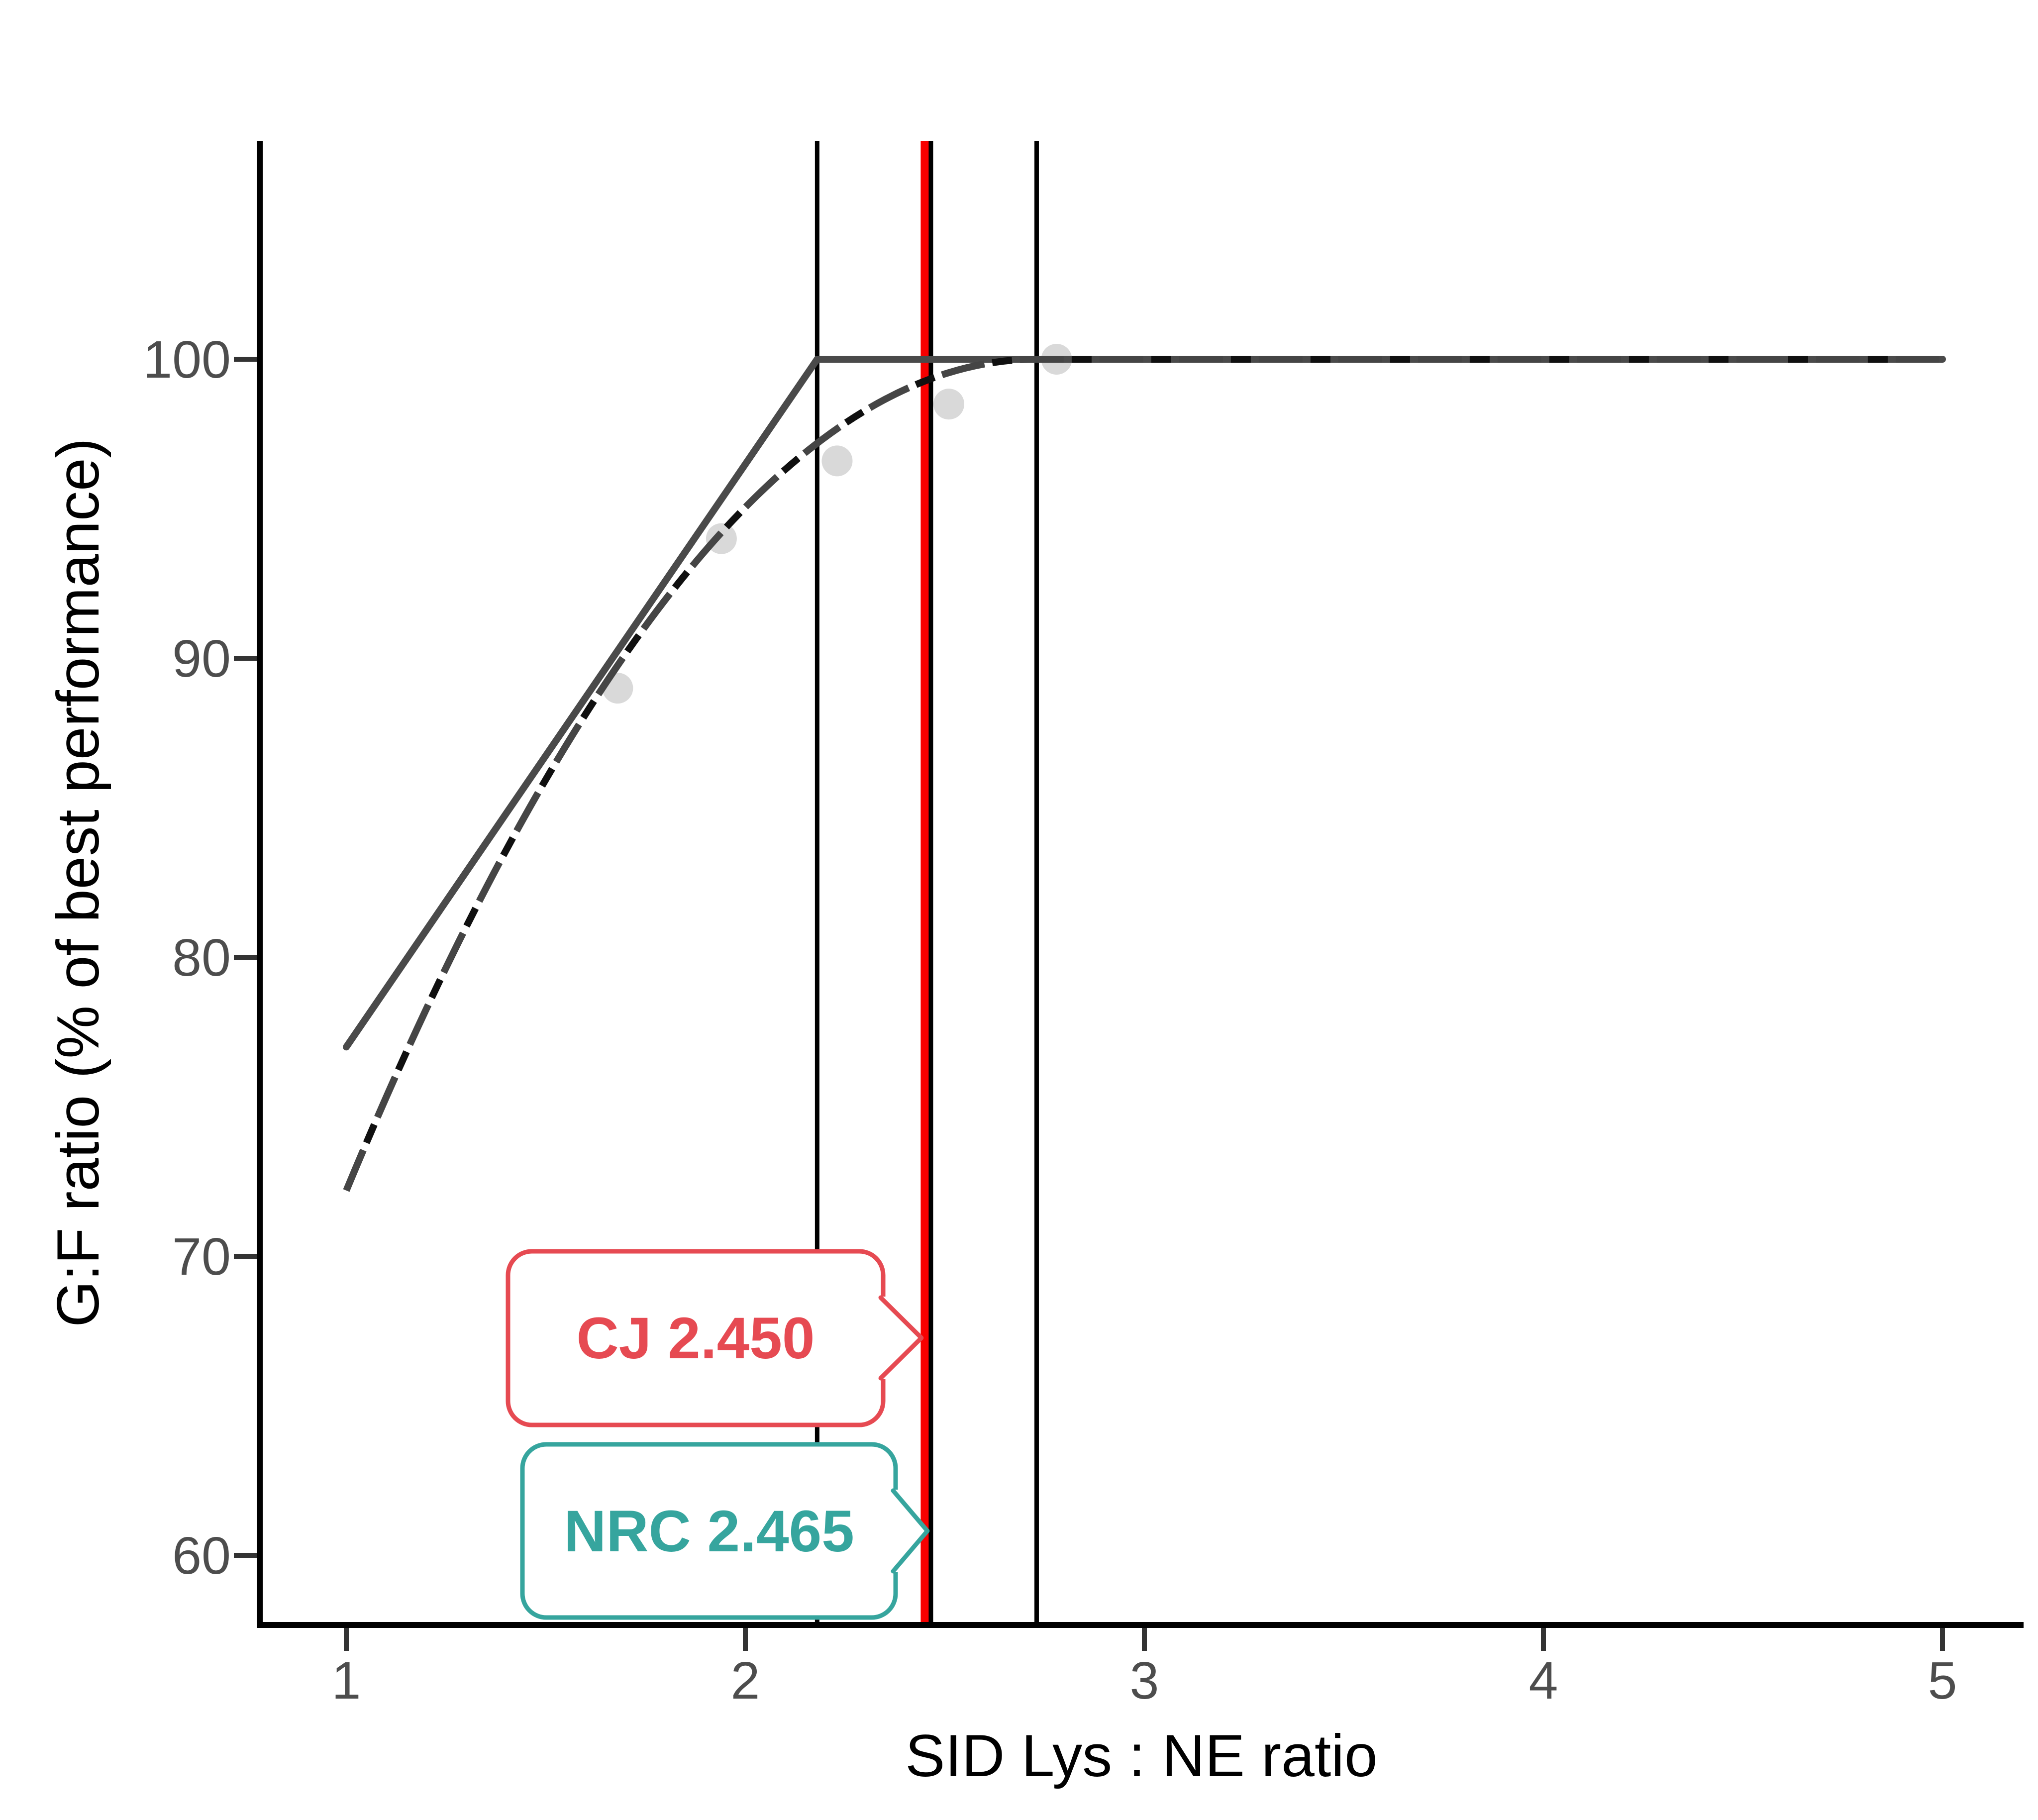  What do you see at coordinates (1942, 1680) in the screenshot?
I see `x-tick-label: 5` at bounding box center [1942, 1680].